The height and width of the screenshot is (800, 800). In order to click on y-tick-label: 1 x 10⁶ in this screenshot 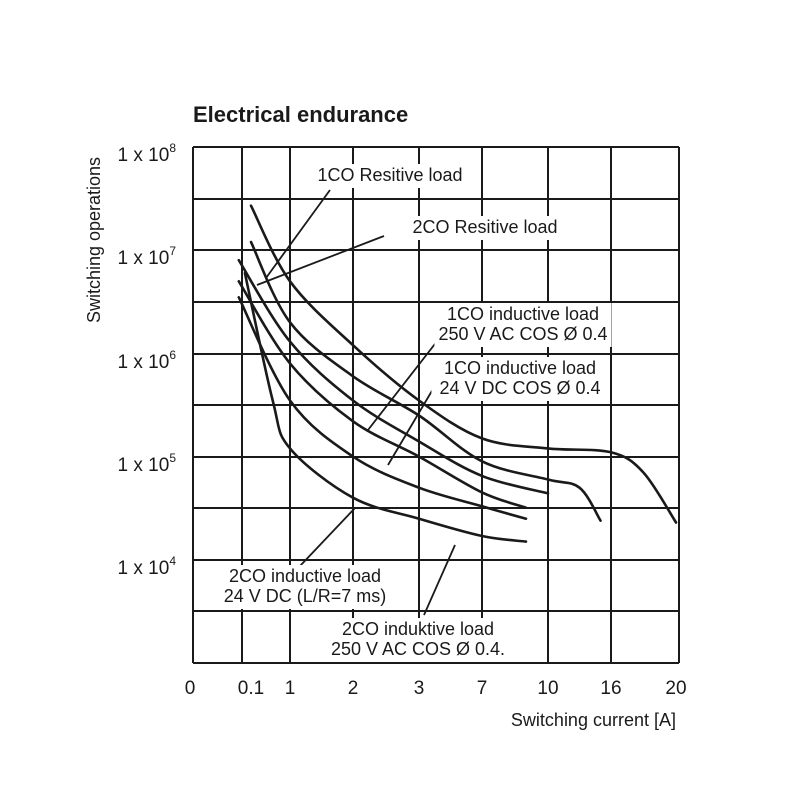, I will do `click(147, 360)`.